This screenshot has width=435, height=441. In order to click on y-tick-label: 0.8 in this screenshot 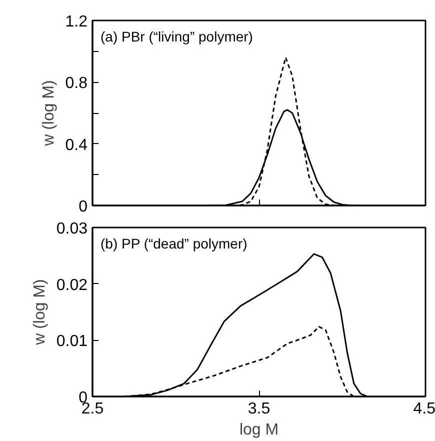, I will do `click(76, 83)`.